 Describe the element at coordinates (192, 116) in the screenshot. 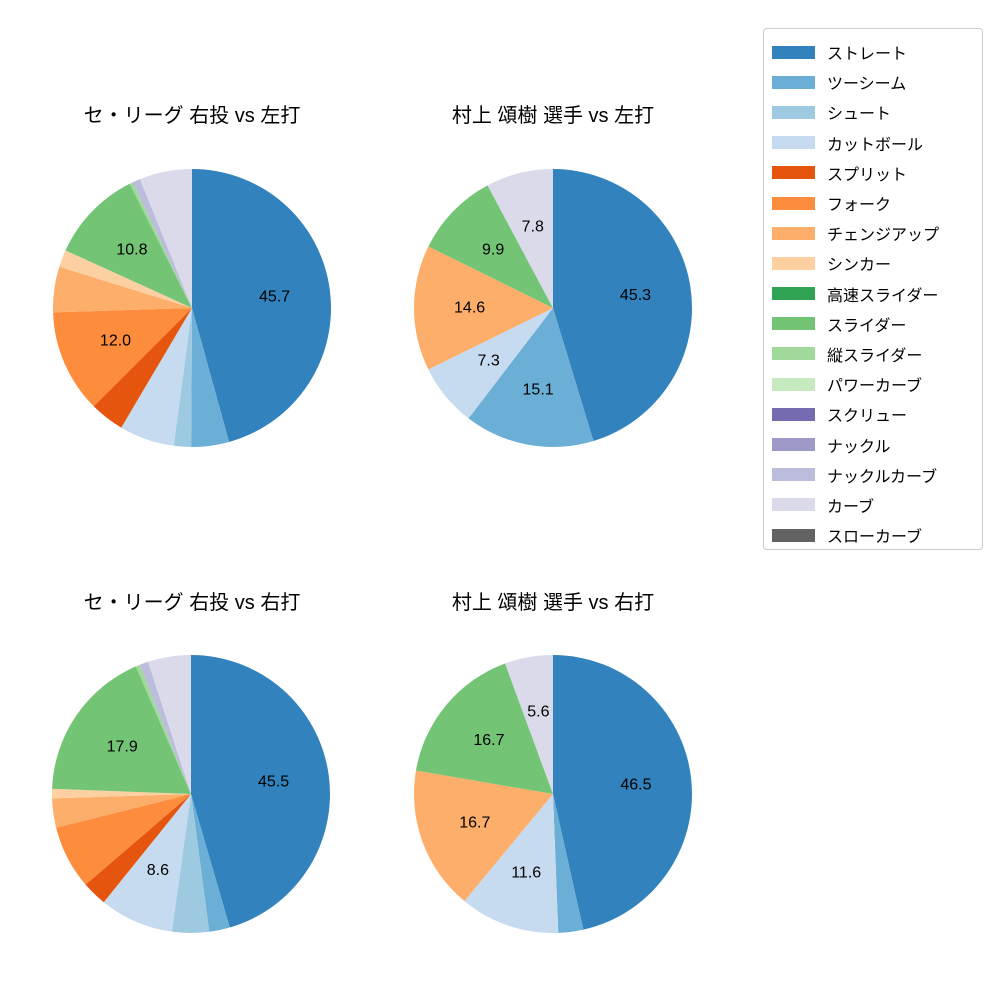

I see `chart-title-league-vs-left: セ・リーグ 右投 vs 左打` at that location.